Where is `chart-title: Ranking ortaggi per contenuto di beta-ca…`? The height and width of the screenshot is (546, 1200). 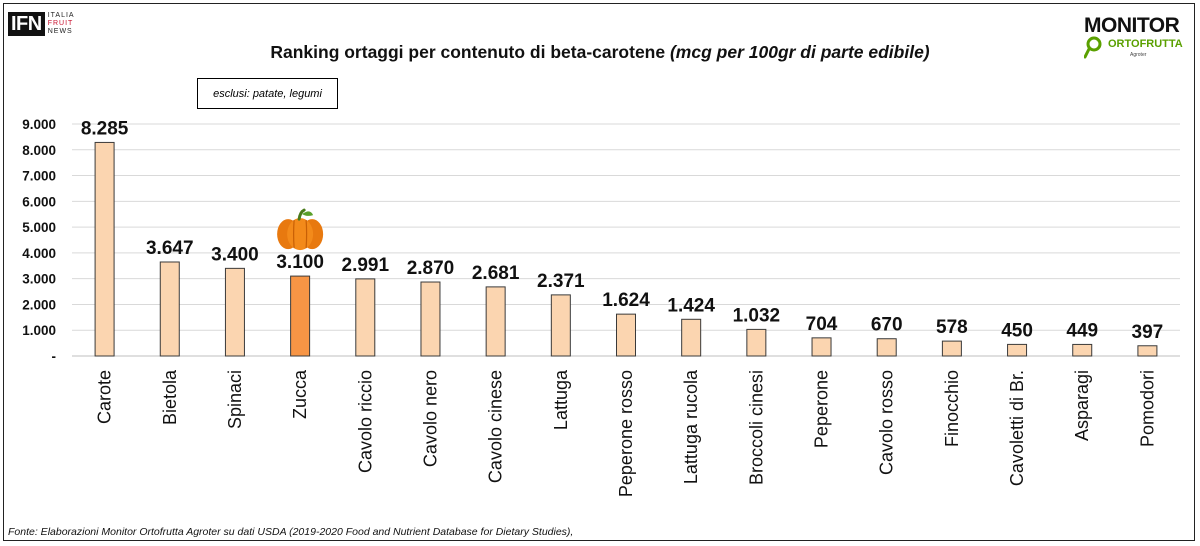 chart-title: Ranking ortaggi per contenuto di beta-ca… is located at coordinates (600, 52).